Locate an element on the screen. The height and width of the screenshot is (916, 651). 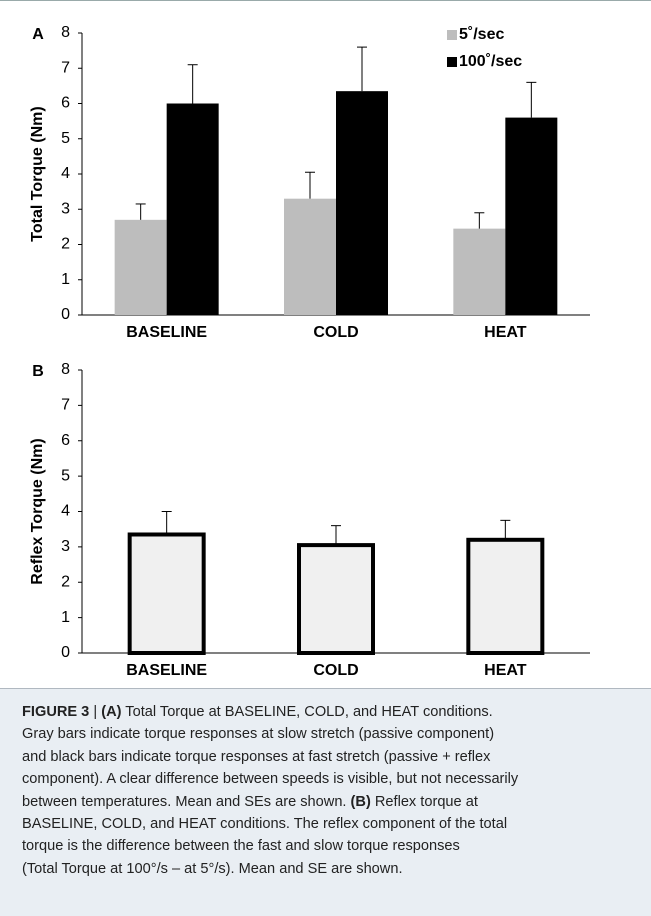
panel-label: B is located at coordinates (38, 371).